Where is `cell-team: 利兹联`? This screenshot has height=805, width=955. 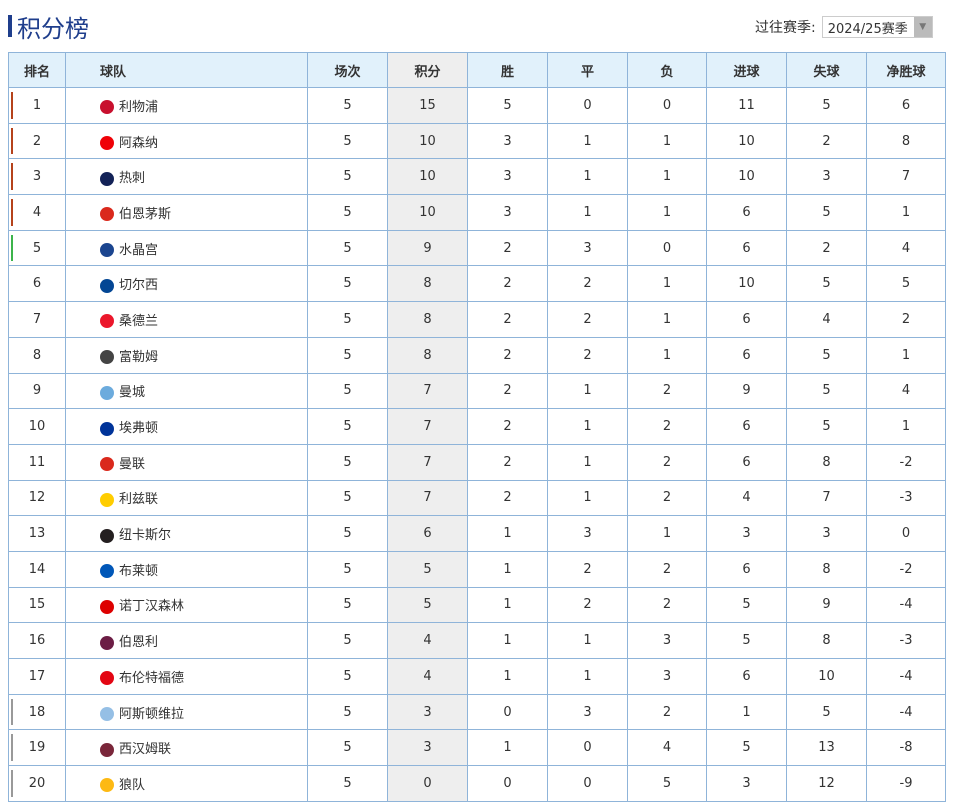
cell-team: 利兹联 is located at coordinates (186, 498).